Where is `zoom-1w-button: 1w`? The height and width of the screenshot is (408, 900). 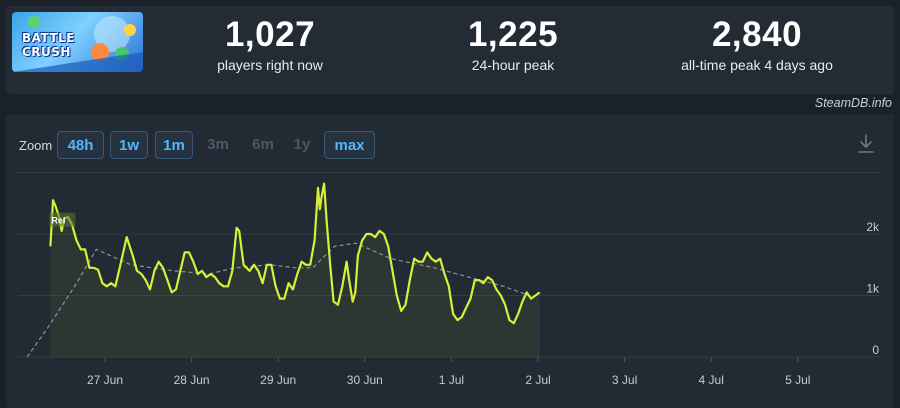
zoom-1w-button: 1w is located at coordinates (129, 145).